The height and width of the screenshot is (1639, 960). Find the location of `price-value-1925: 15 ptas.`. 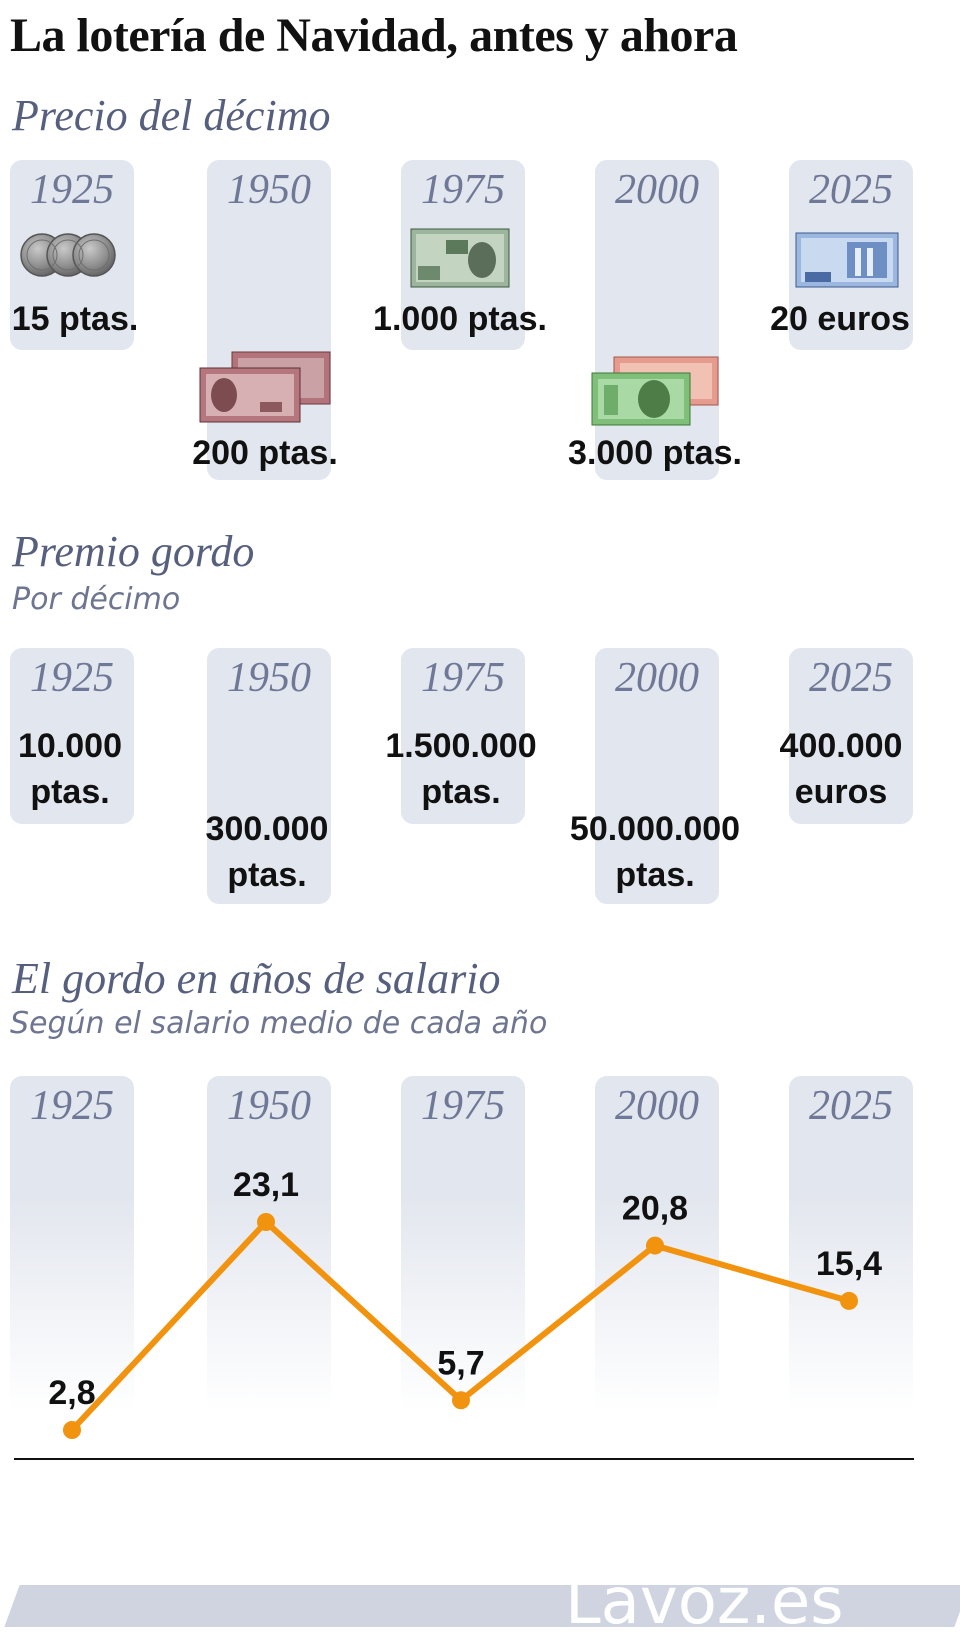

price-value-1925: 15 ptas. is located at coordinates (75, 319).